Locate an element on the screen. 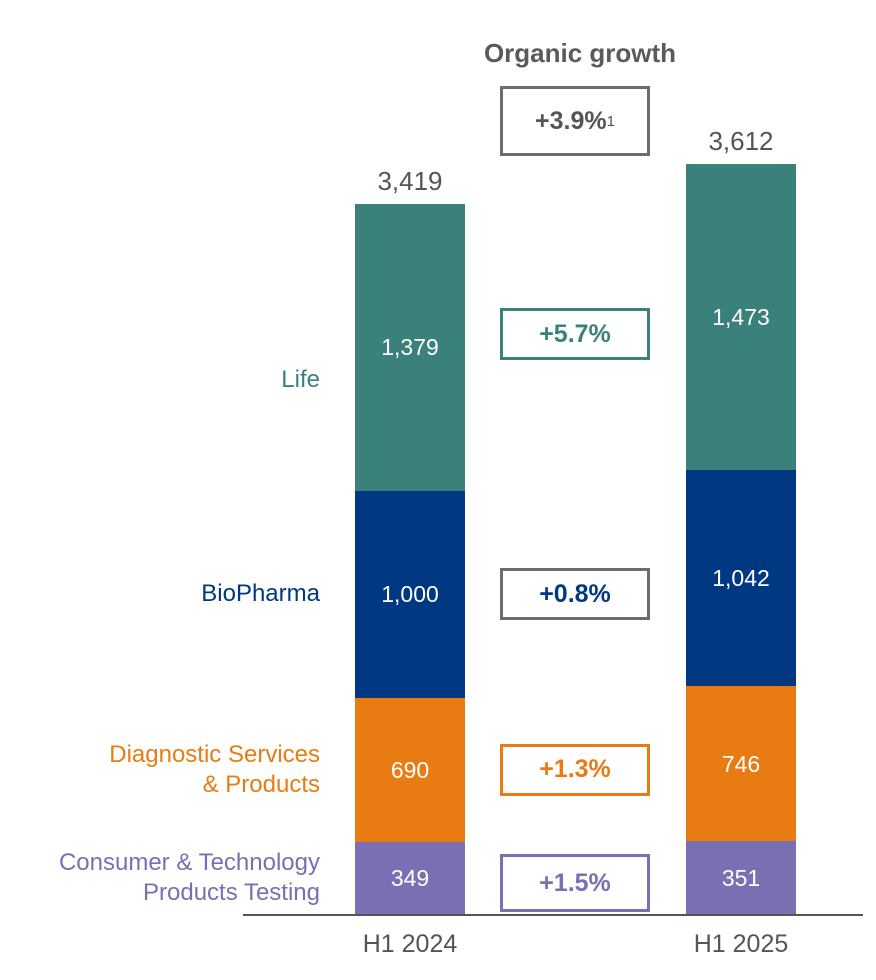  bar-segment-life-h1-2024 is located at coordinates (410, 347).